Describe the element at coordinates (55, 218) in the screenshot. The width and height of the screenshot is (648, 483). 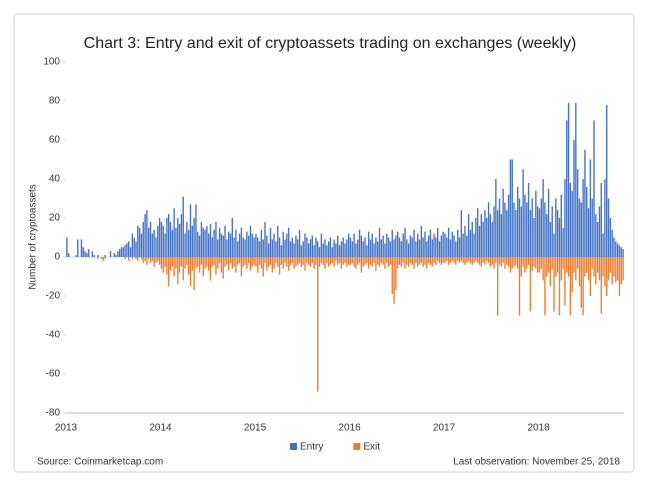
I see `y-tick-label: 20` at that location.